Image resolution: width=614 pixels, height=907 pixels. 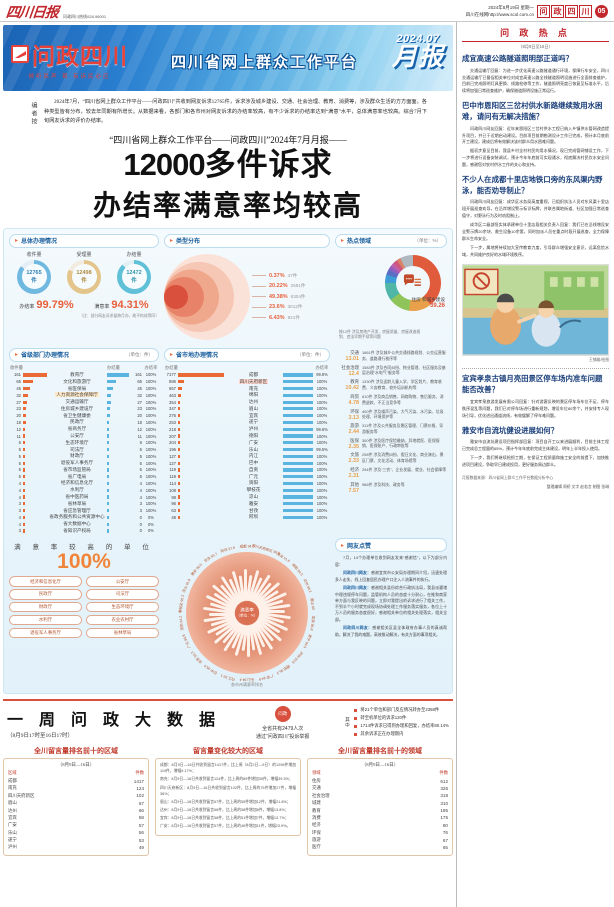 What do you see at coordinates (141, 825) in the screenshot?
I see `week-row-value: 57` at bounding box center [141, 825].